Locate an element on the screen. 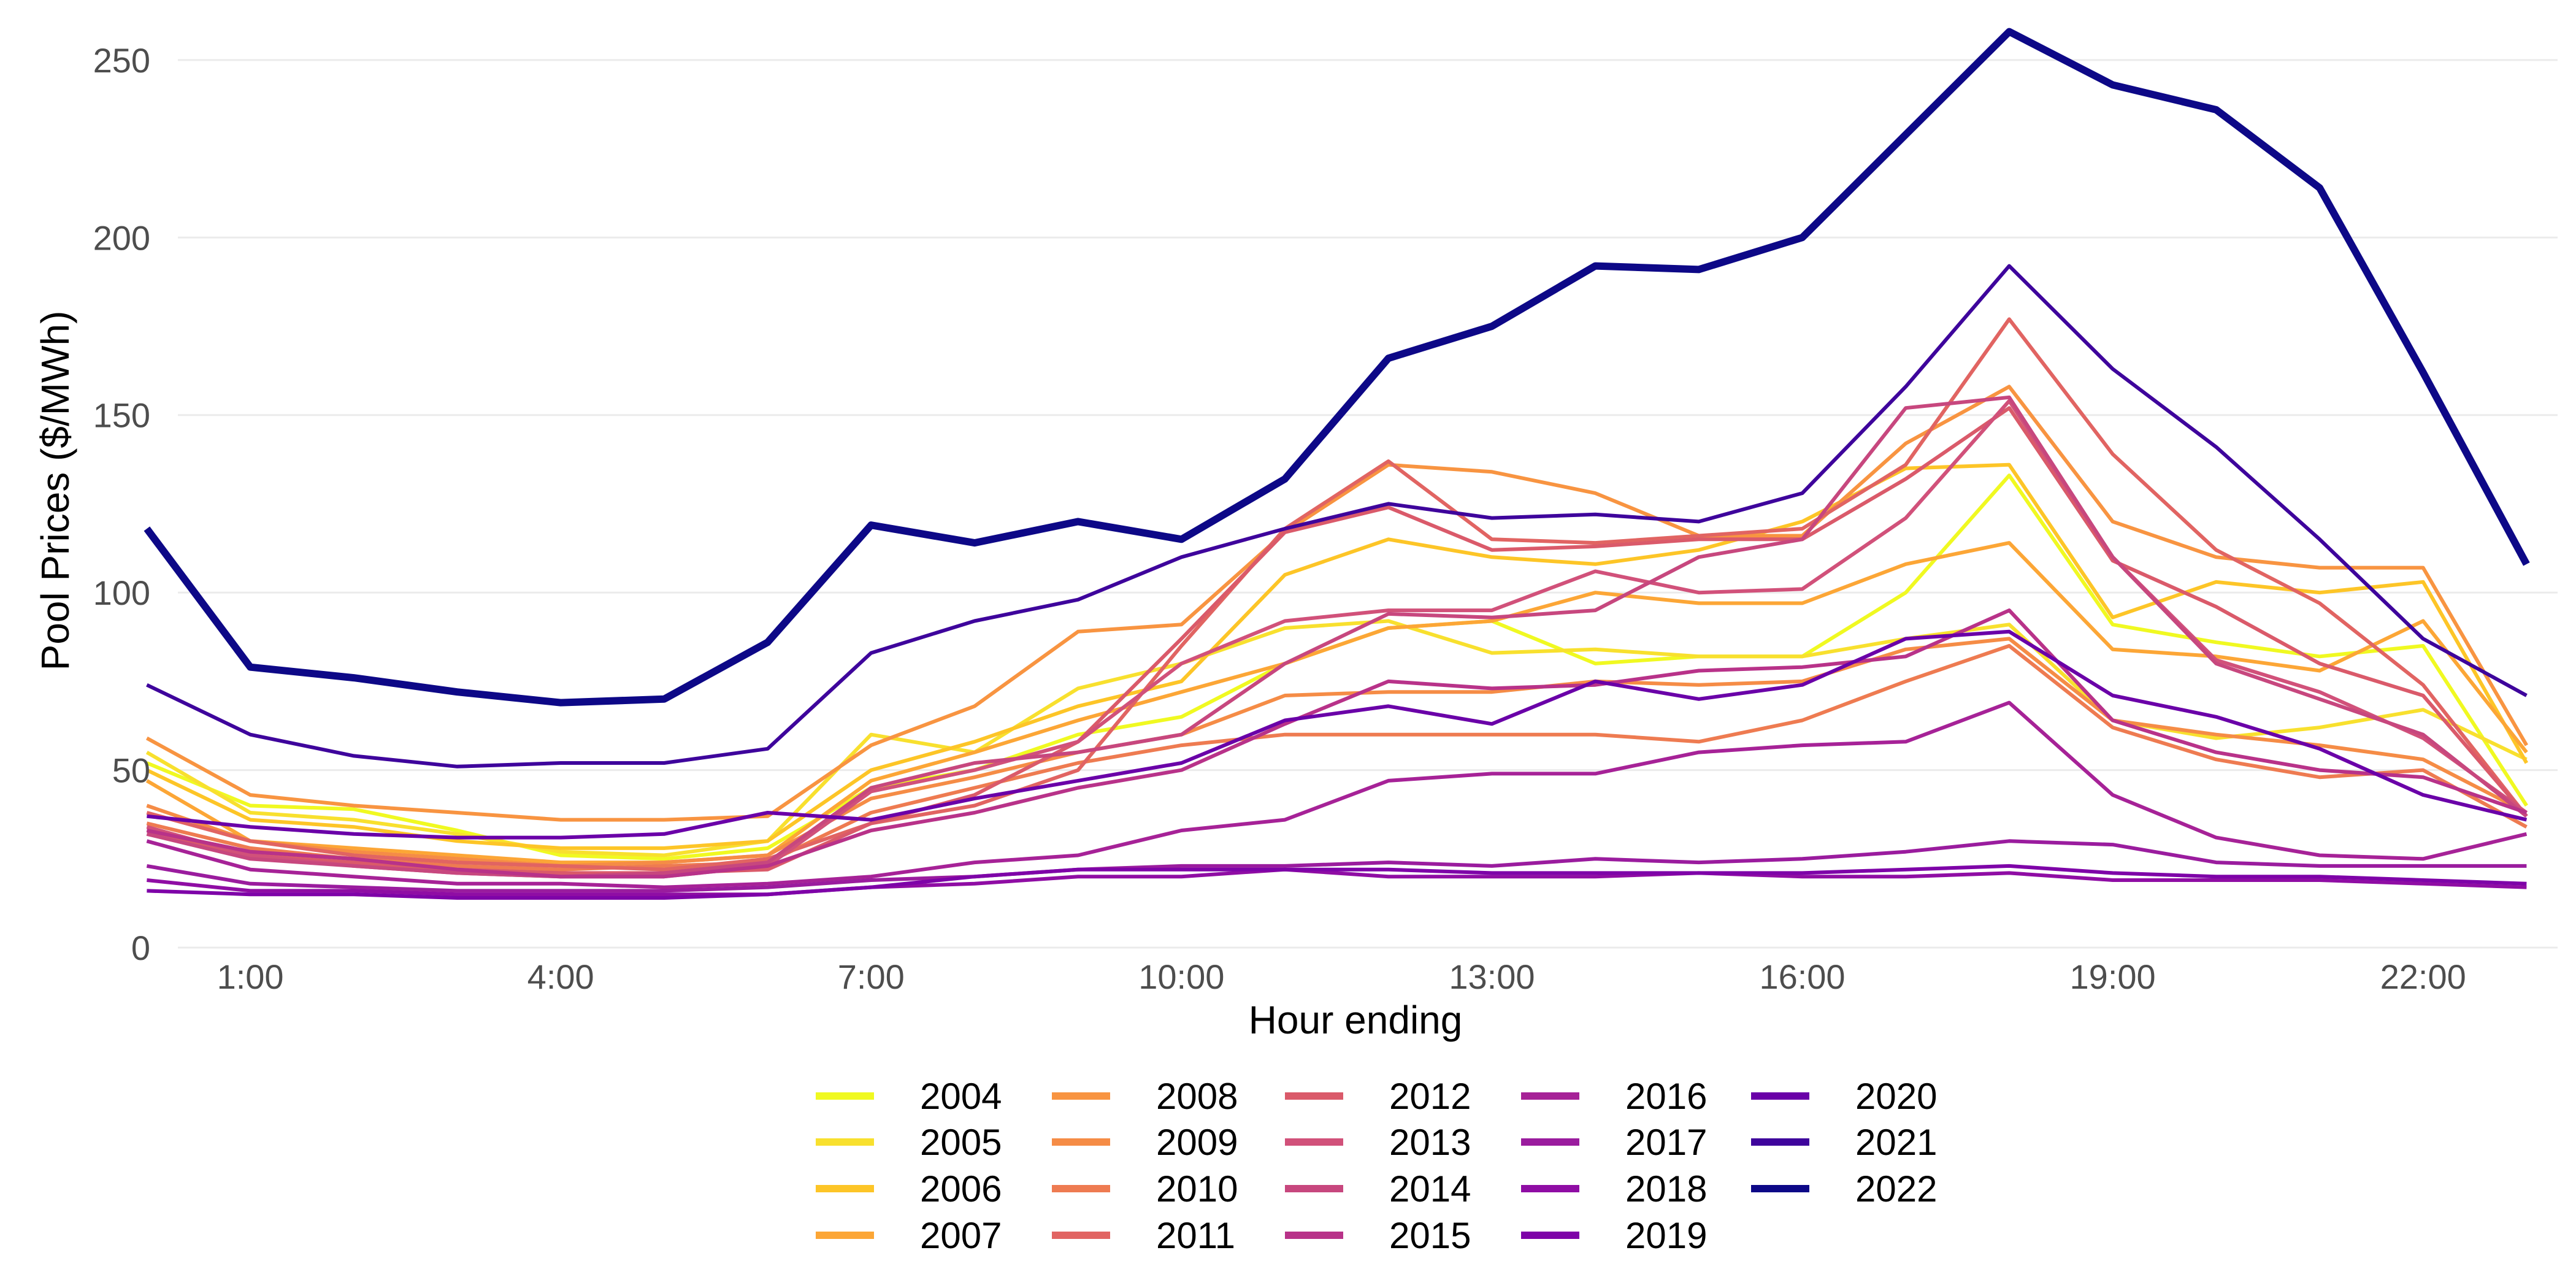 This screenshot has height=1288, width=2576. x-tick-label: 7:00 is located at coordinates (871, 976).